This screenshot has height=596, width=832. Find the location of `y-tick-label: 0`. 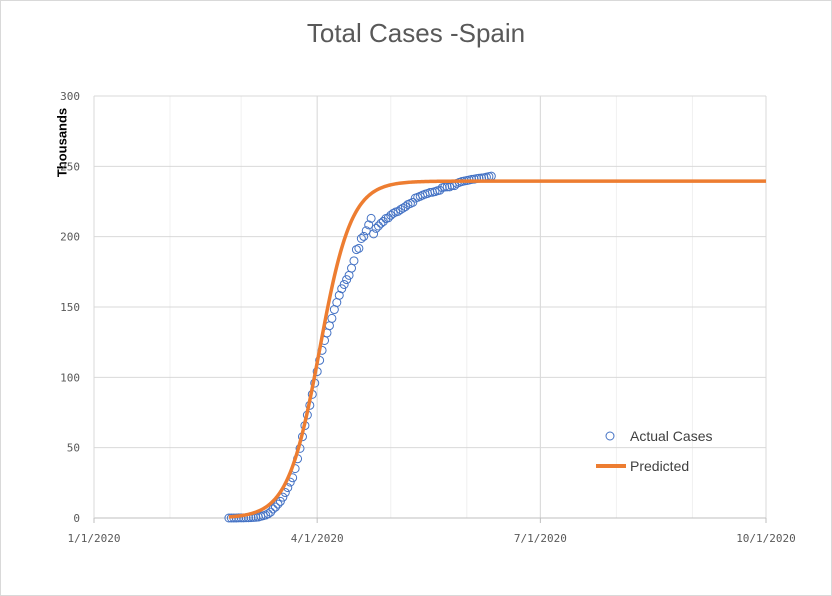

y-tick-label: 0 is located at coordinates (76, 518).